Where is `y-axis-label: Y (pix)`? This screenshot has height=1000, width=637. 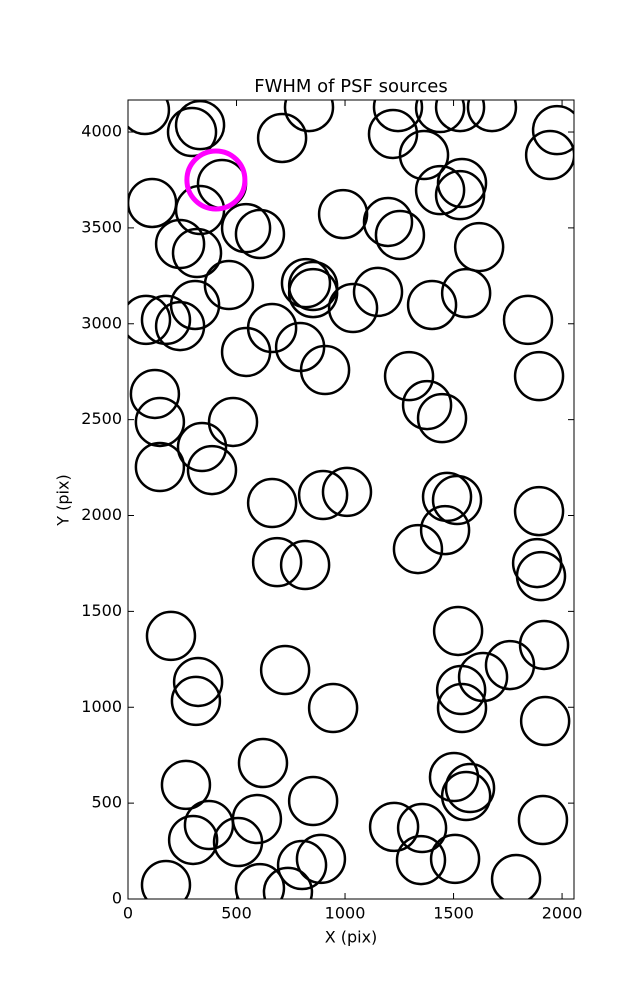
y-axis-label: Y (pix) is located at coordinates (63, 500).